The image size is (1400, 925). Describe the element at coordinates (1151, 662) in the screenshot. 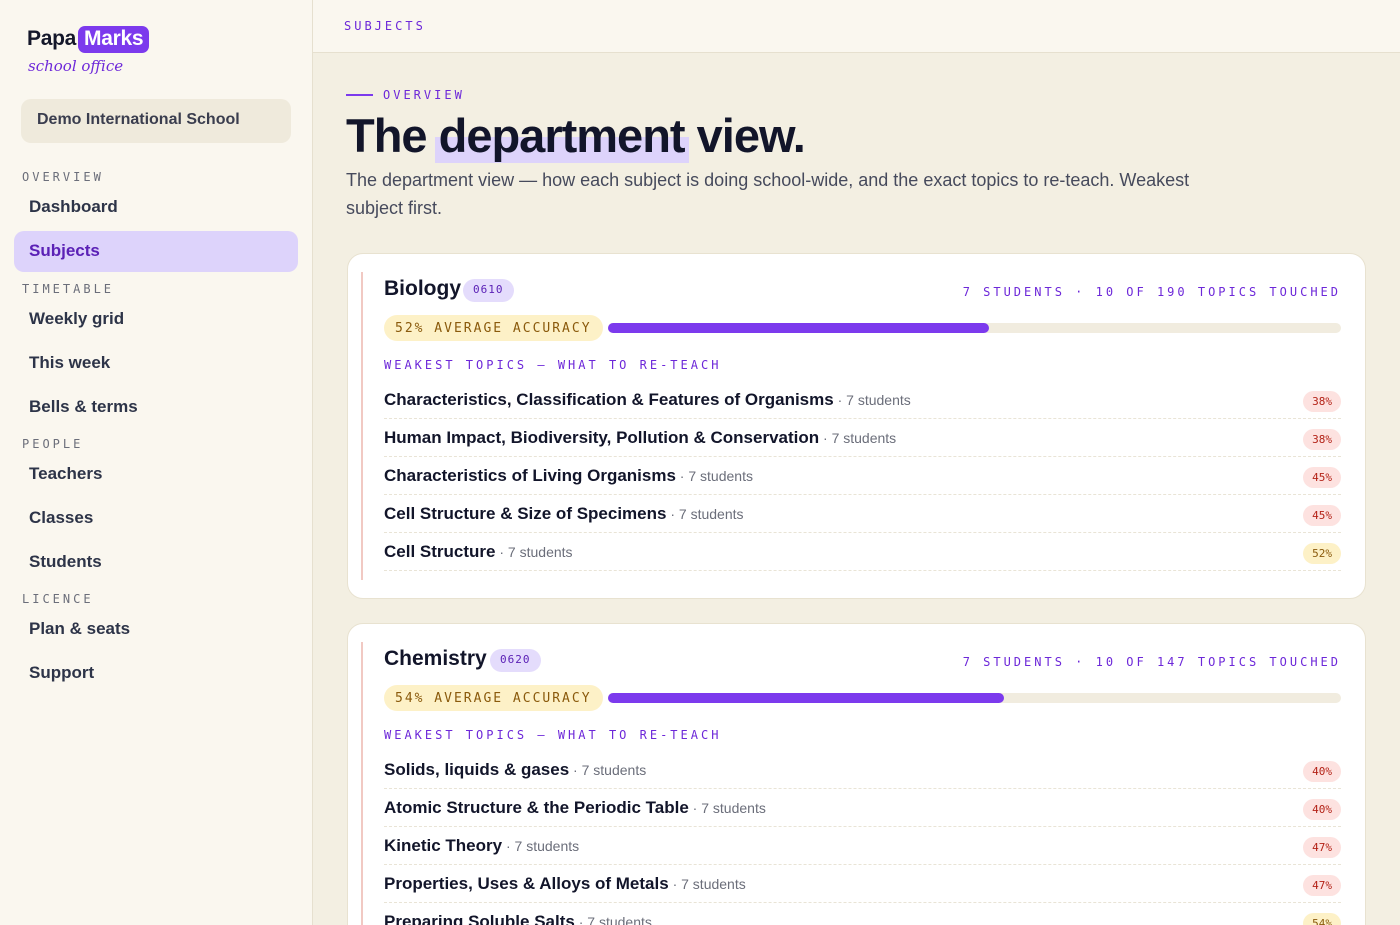

I see `subject-meta: 7 STUDENTS · 10 OF 147 TOPICS TOUCHED` at that location.